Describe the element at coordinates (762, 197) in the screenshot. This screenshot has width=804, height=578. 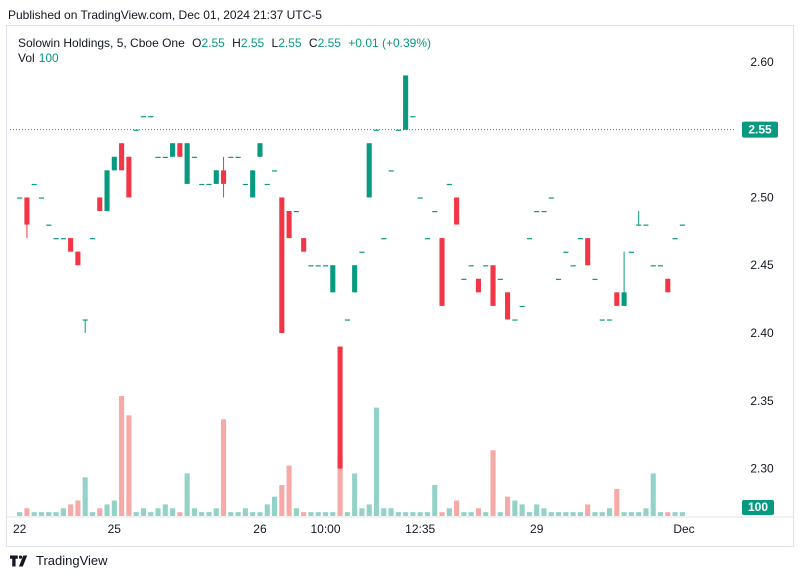
I see `y-tick-label: 2.50` at that location.